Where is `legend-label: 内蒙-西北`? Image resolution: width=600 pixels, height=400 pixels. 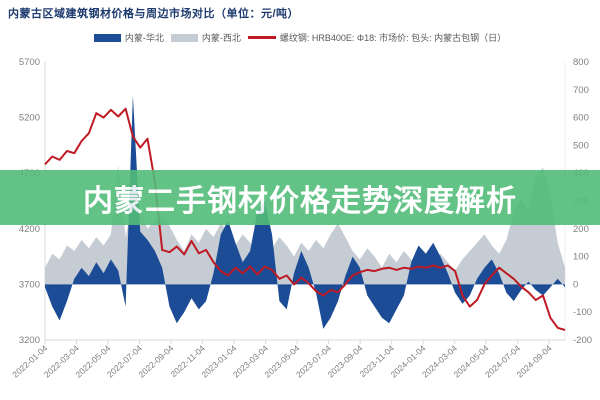
legend-label: 内蒙-西北 is located at coordinates (221, 38).